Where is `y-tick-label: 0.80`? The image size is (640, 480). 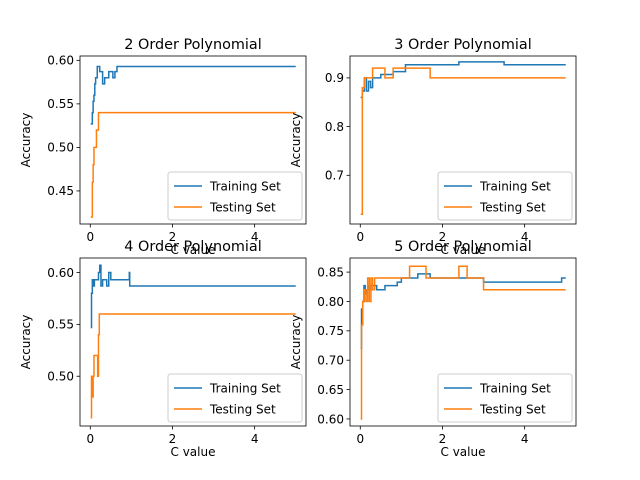
y-tick-label: 0.80 is located at coordinates (330, 302).